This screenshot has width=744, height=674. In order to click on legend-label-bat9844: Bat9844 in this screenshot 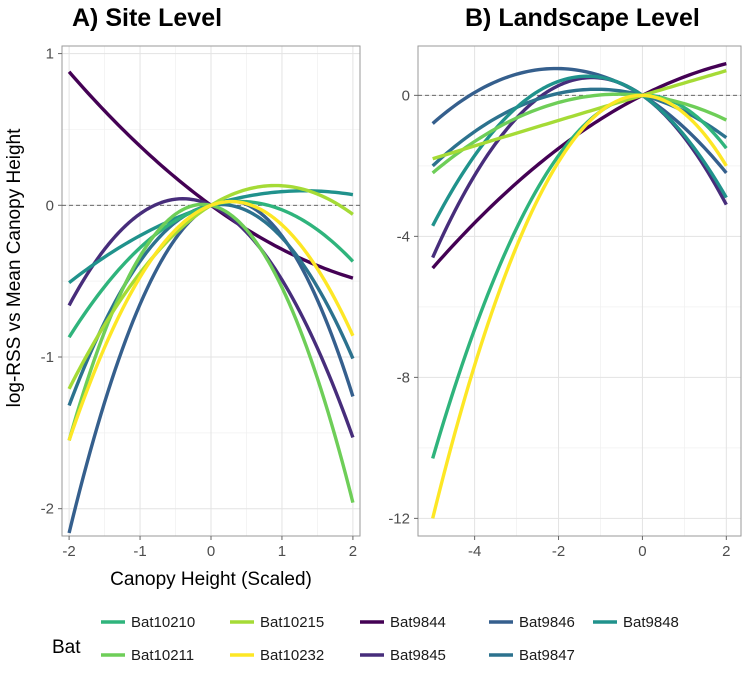, I will do `click(418, 622)`.